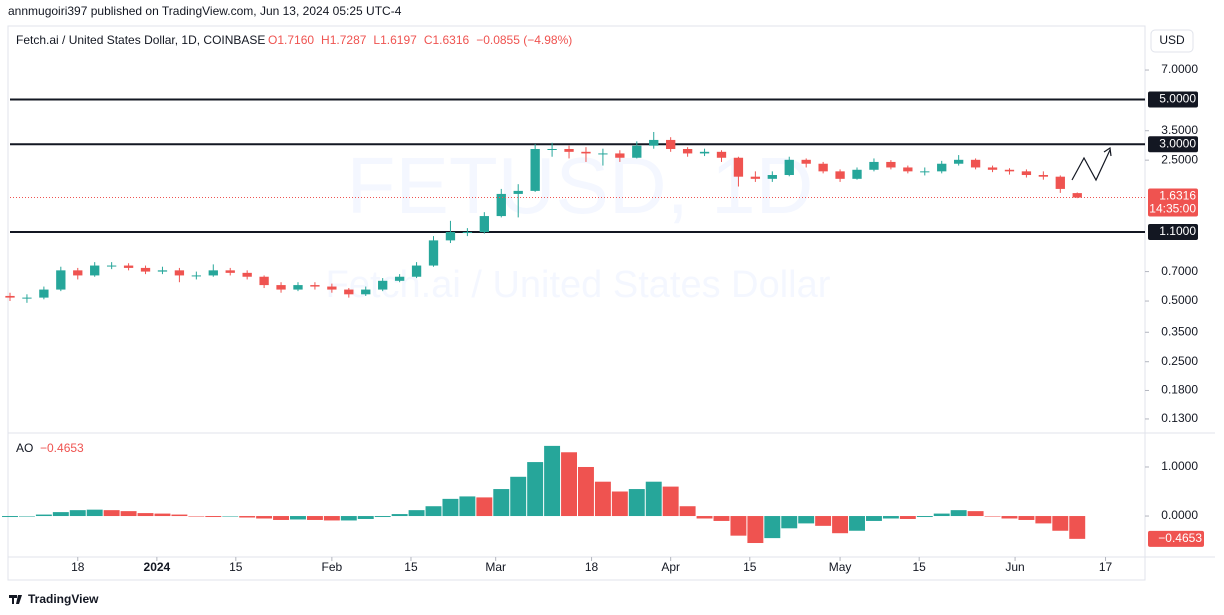  What do you see at coordinates (1179, 130) in the screenshot?
I see `y-tick-label: 3.5000` at bounding box center [1179, 130].